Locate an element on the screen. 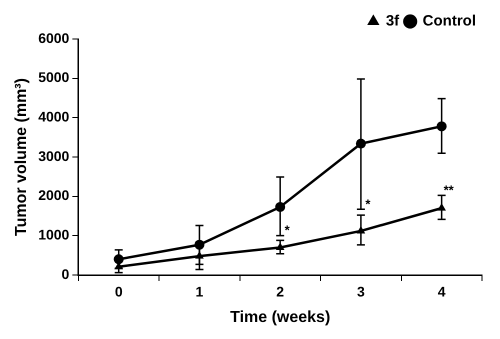 This screenshot has height=339, width=500. x-tick-label: 0 is located at coordinates (118, 291).